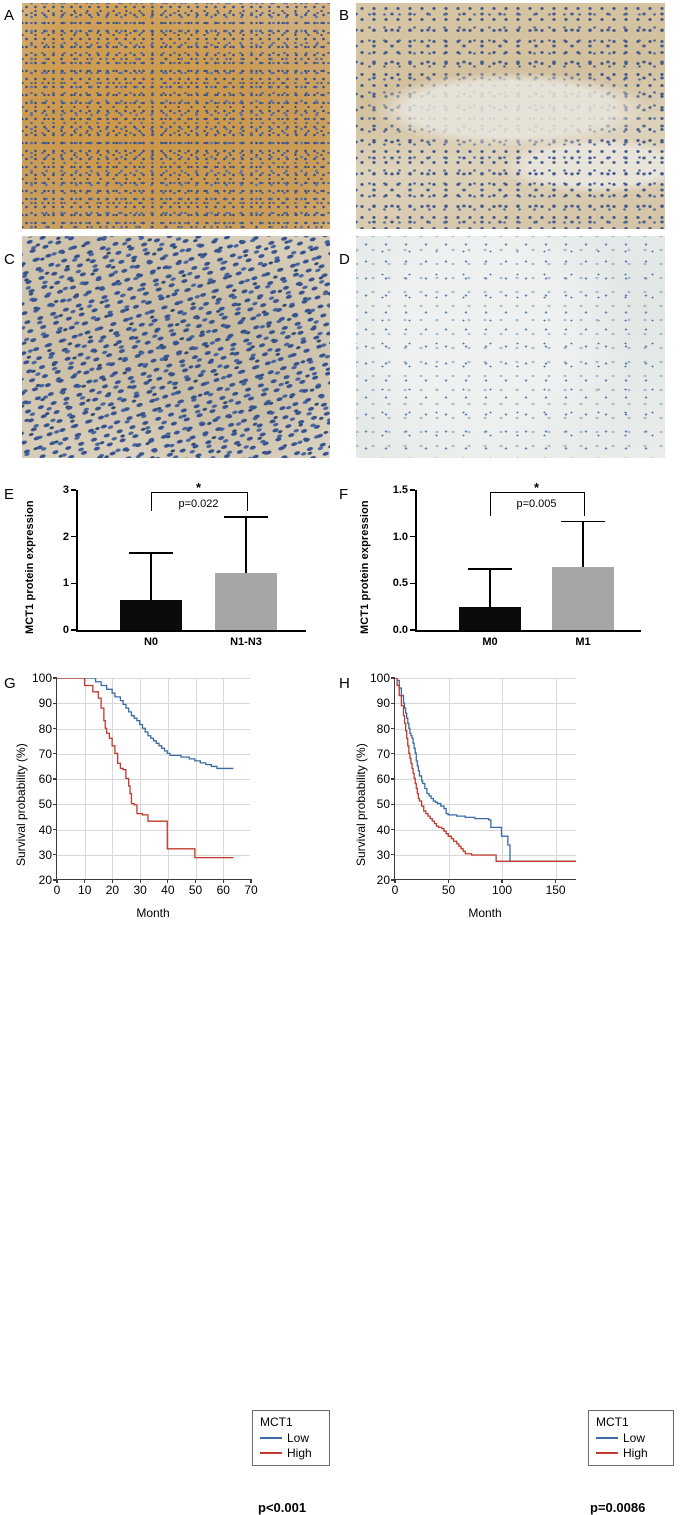  I want to click on panel-h-legend: MCT1 Low High, so click(631, 1438).